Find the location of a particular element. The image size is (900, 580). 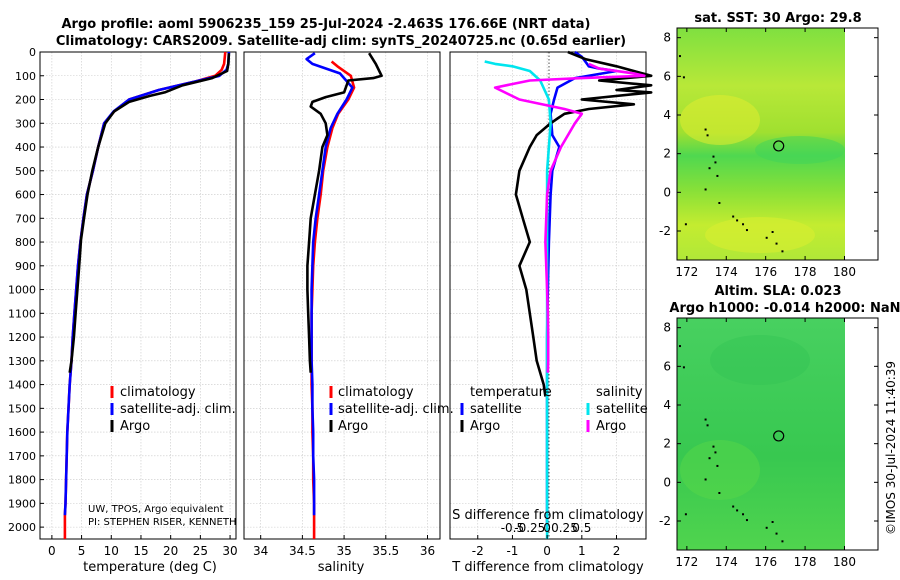

legend-s-satellite: satellite is located at coordinates (622, 409).